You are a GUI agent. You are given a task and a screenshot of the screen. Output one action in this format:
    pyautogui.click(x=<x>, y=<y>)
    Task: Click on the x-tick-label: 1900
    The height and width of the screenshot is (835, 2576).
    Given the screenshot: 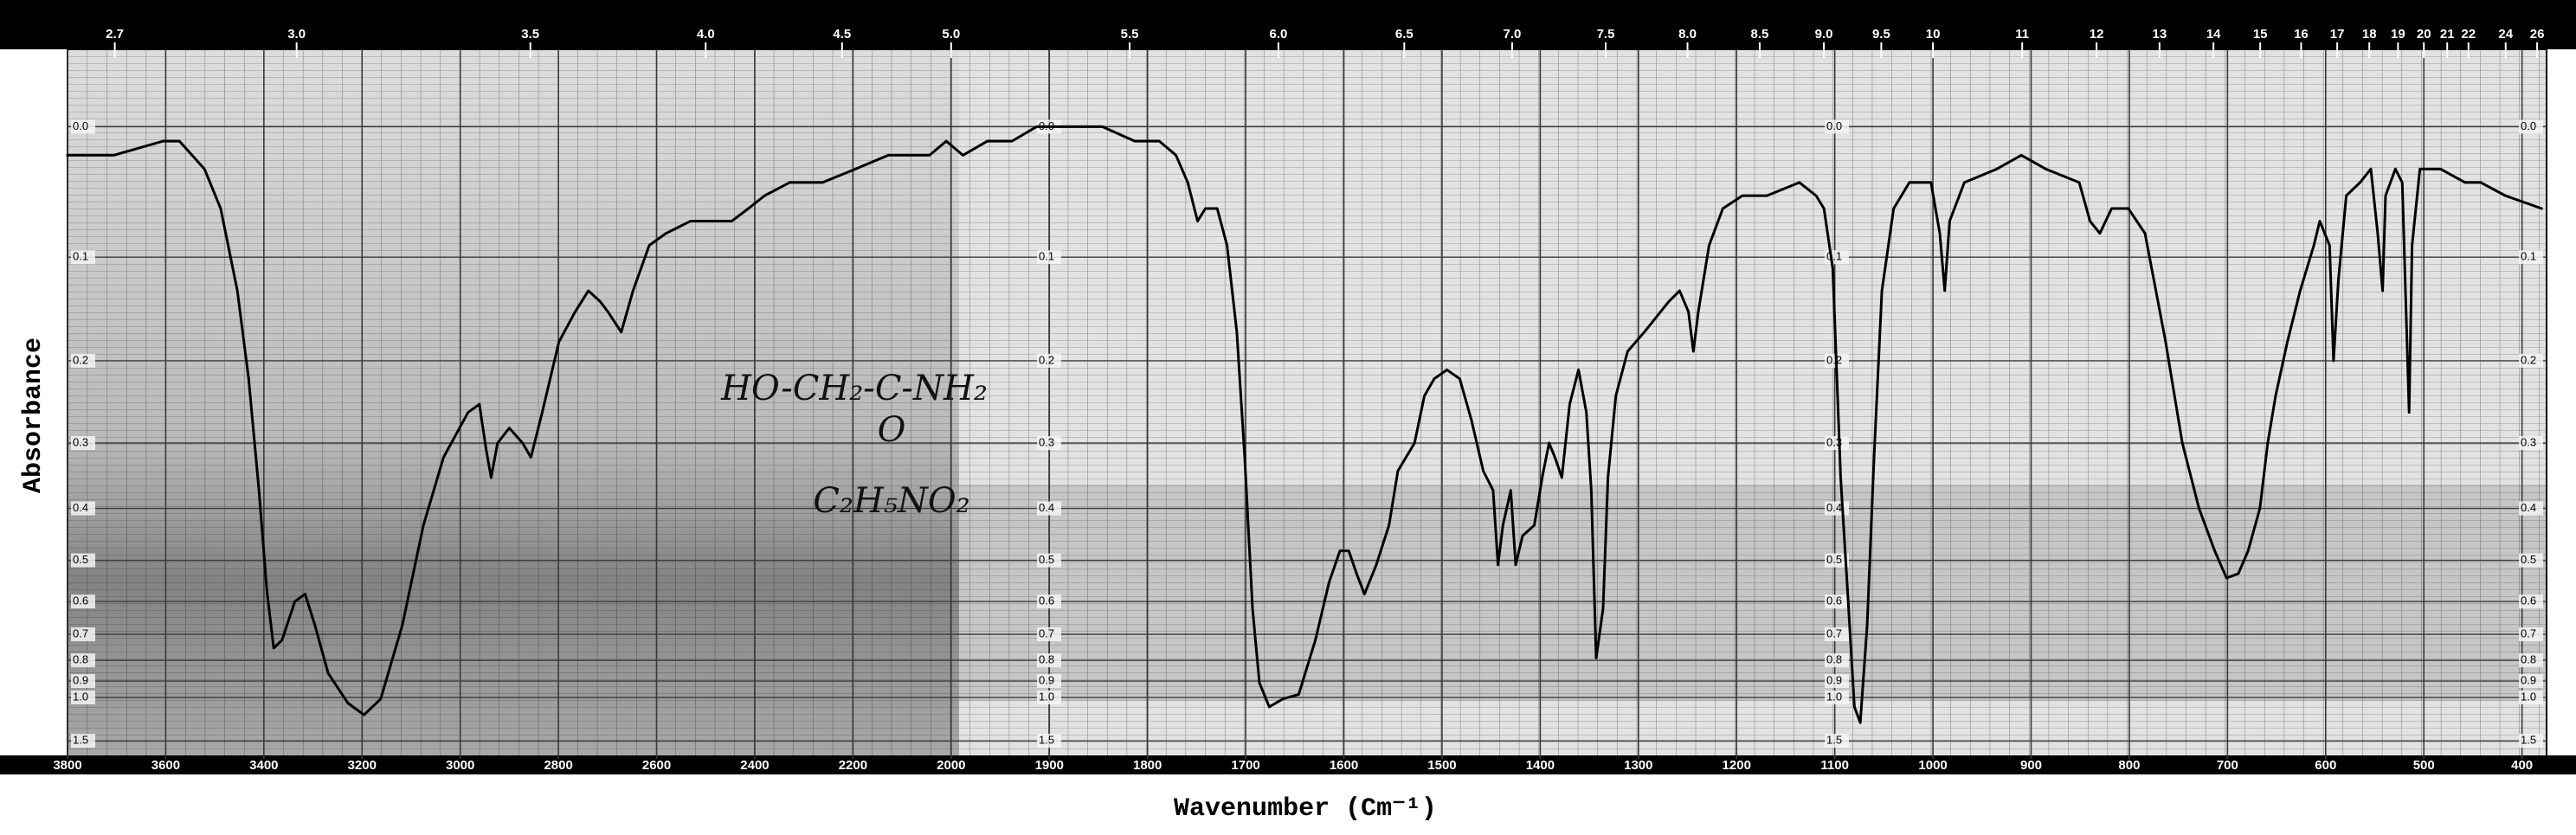 What is the action you would take?
    pyautogui.click(x=1049, y=765)
    